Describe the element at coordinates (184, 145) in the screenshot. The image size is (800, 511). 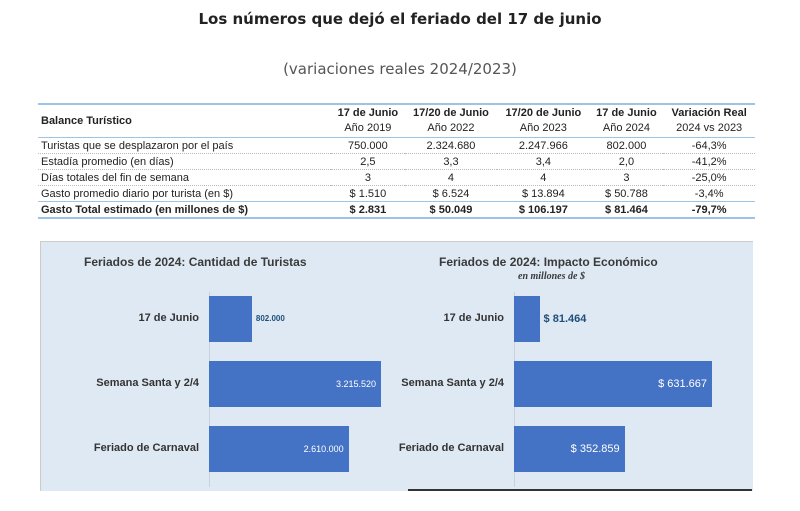
I see `row-label: Turistas que se desplazaron por el país` at that location.